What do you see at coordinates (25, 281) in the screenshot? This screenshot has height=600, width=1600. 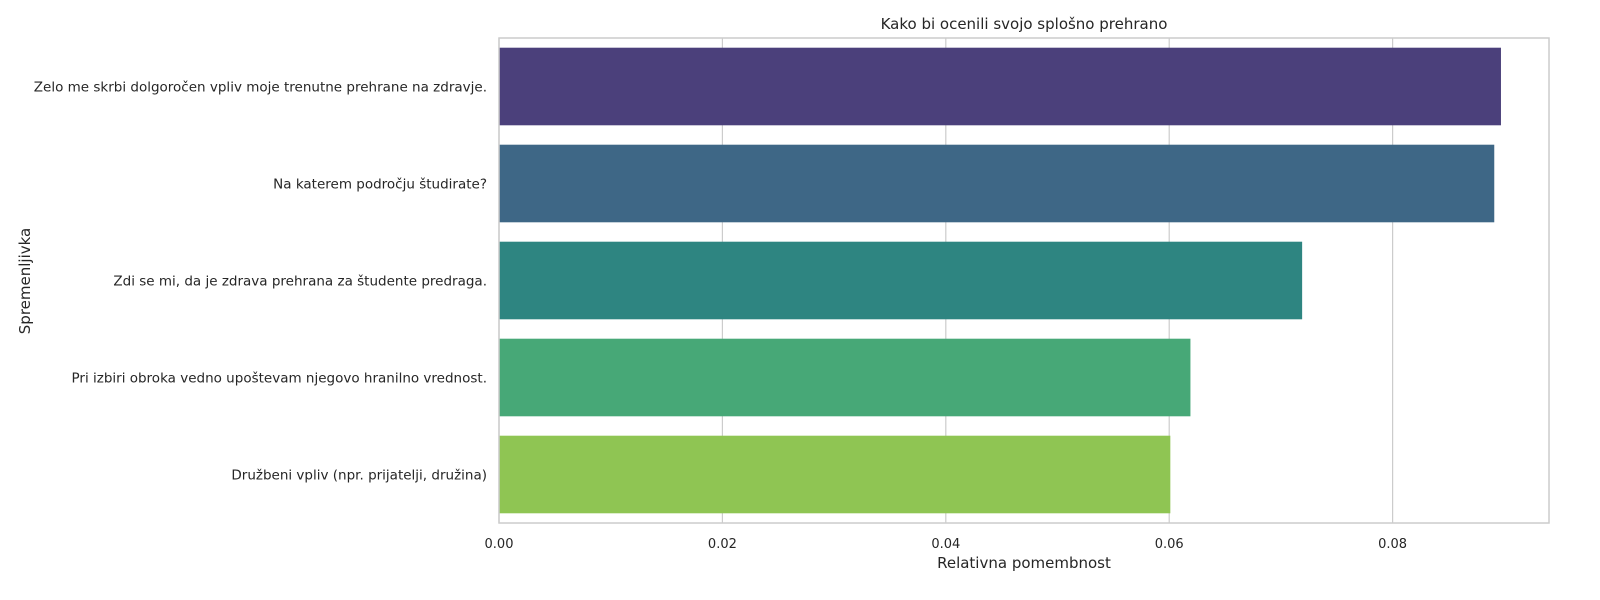 I see `y-axis-label: Spremenljivka` at bounding box center [25, 281].